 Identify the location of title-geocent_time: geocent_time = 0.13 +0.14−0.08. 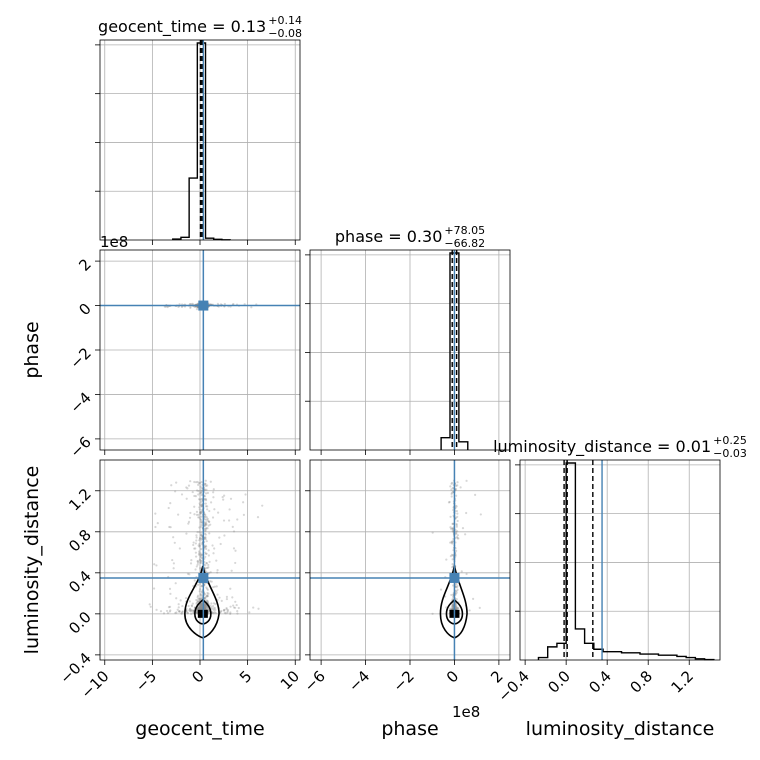
(200, 27).